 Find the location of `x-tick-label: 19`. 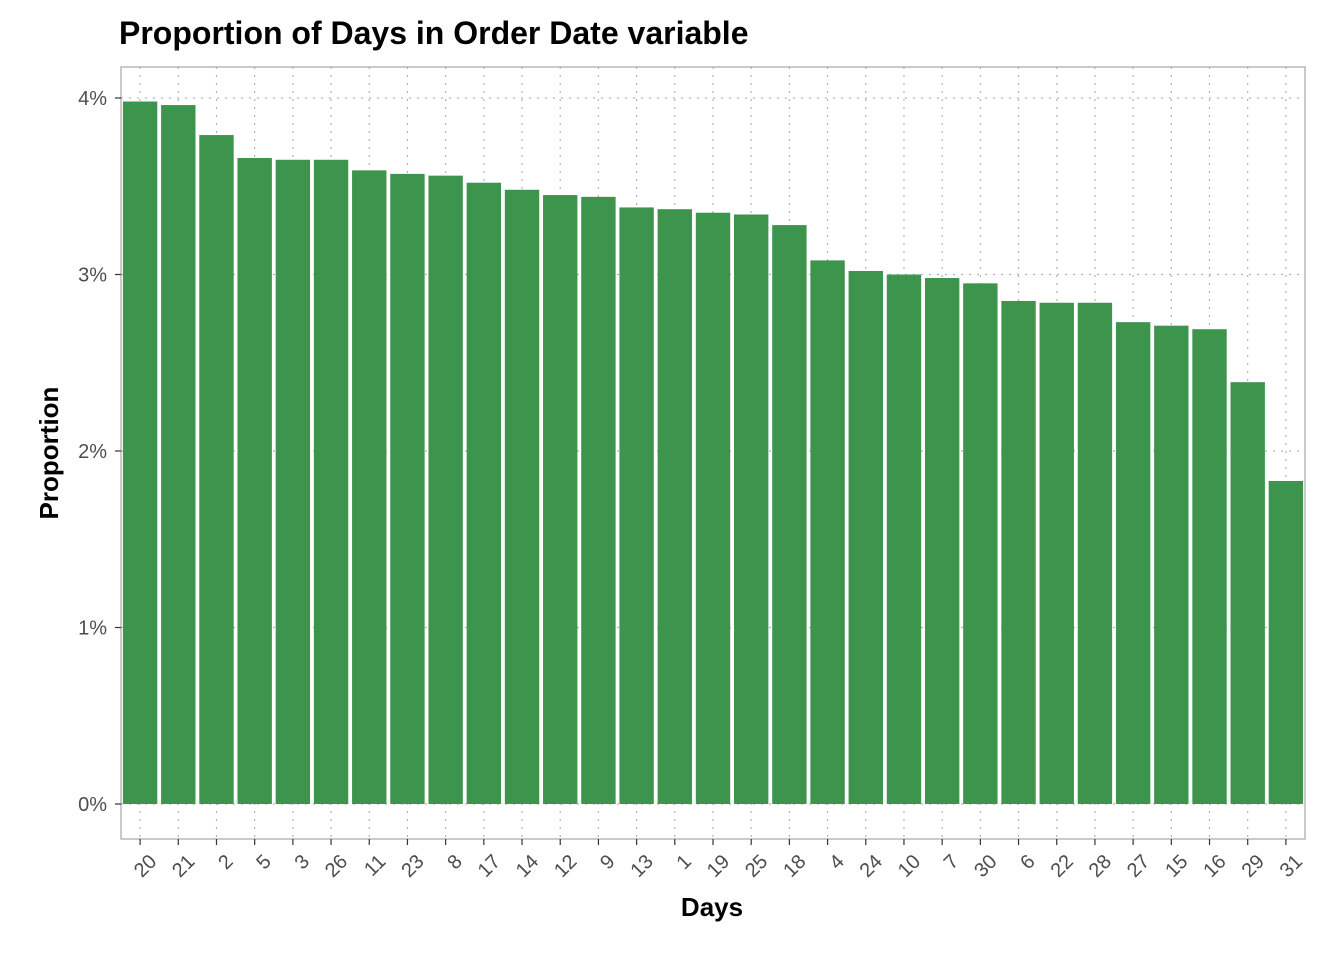

x-tick-label: 19 is located at coordinates (718, 866).